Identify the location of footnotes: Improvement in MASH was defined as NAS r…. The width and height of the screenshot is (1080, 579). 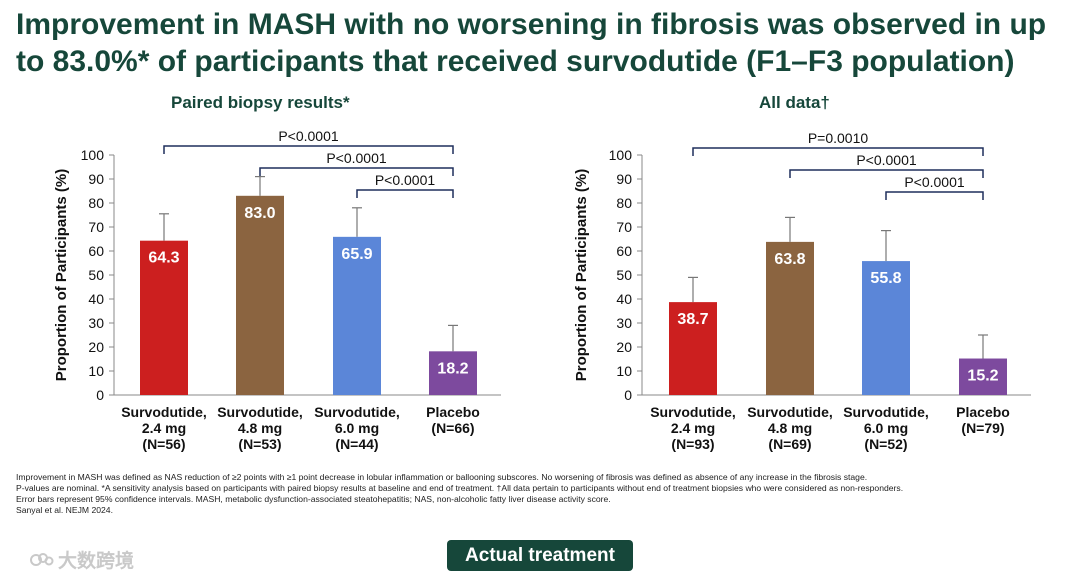
(541, 494).